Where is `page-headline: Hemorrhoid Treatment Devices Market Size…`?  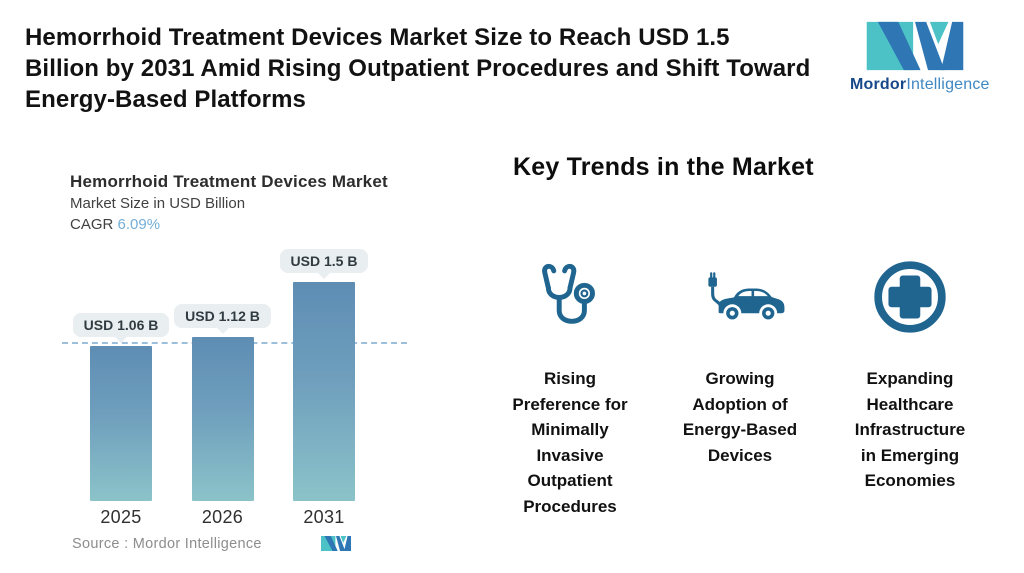 page-headline: Hemorrhoid Treatment Devices Market Size… is located at coordinates (418, 68).